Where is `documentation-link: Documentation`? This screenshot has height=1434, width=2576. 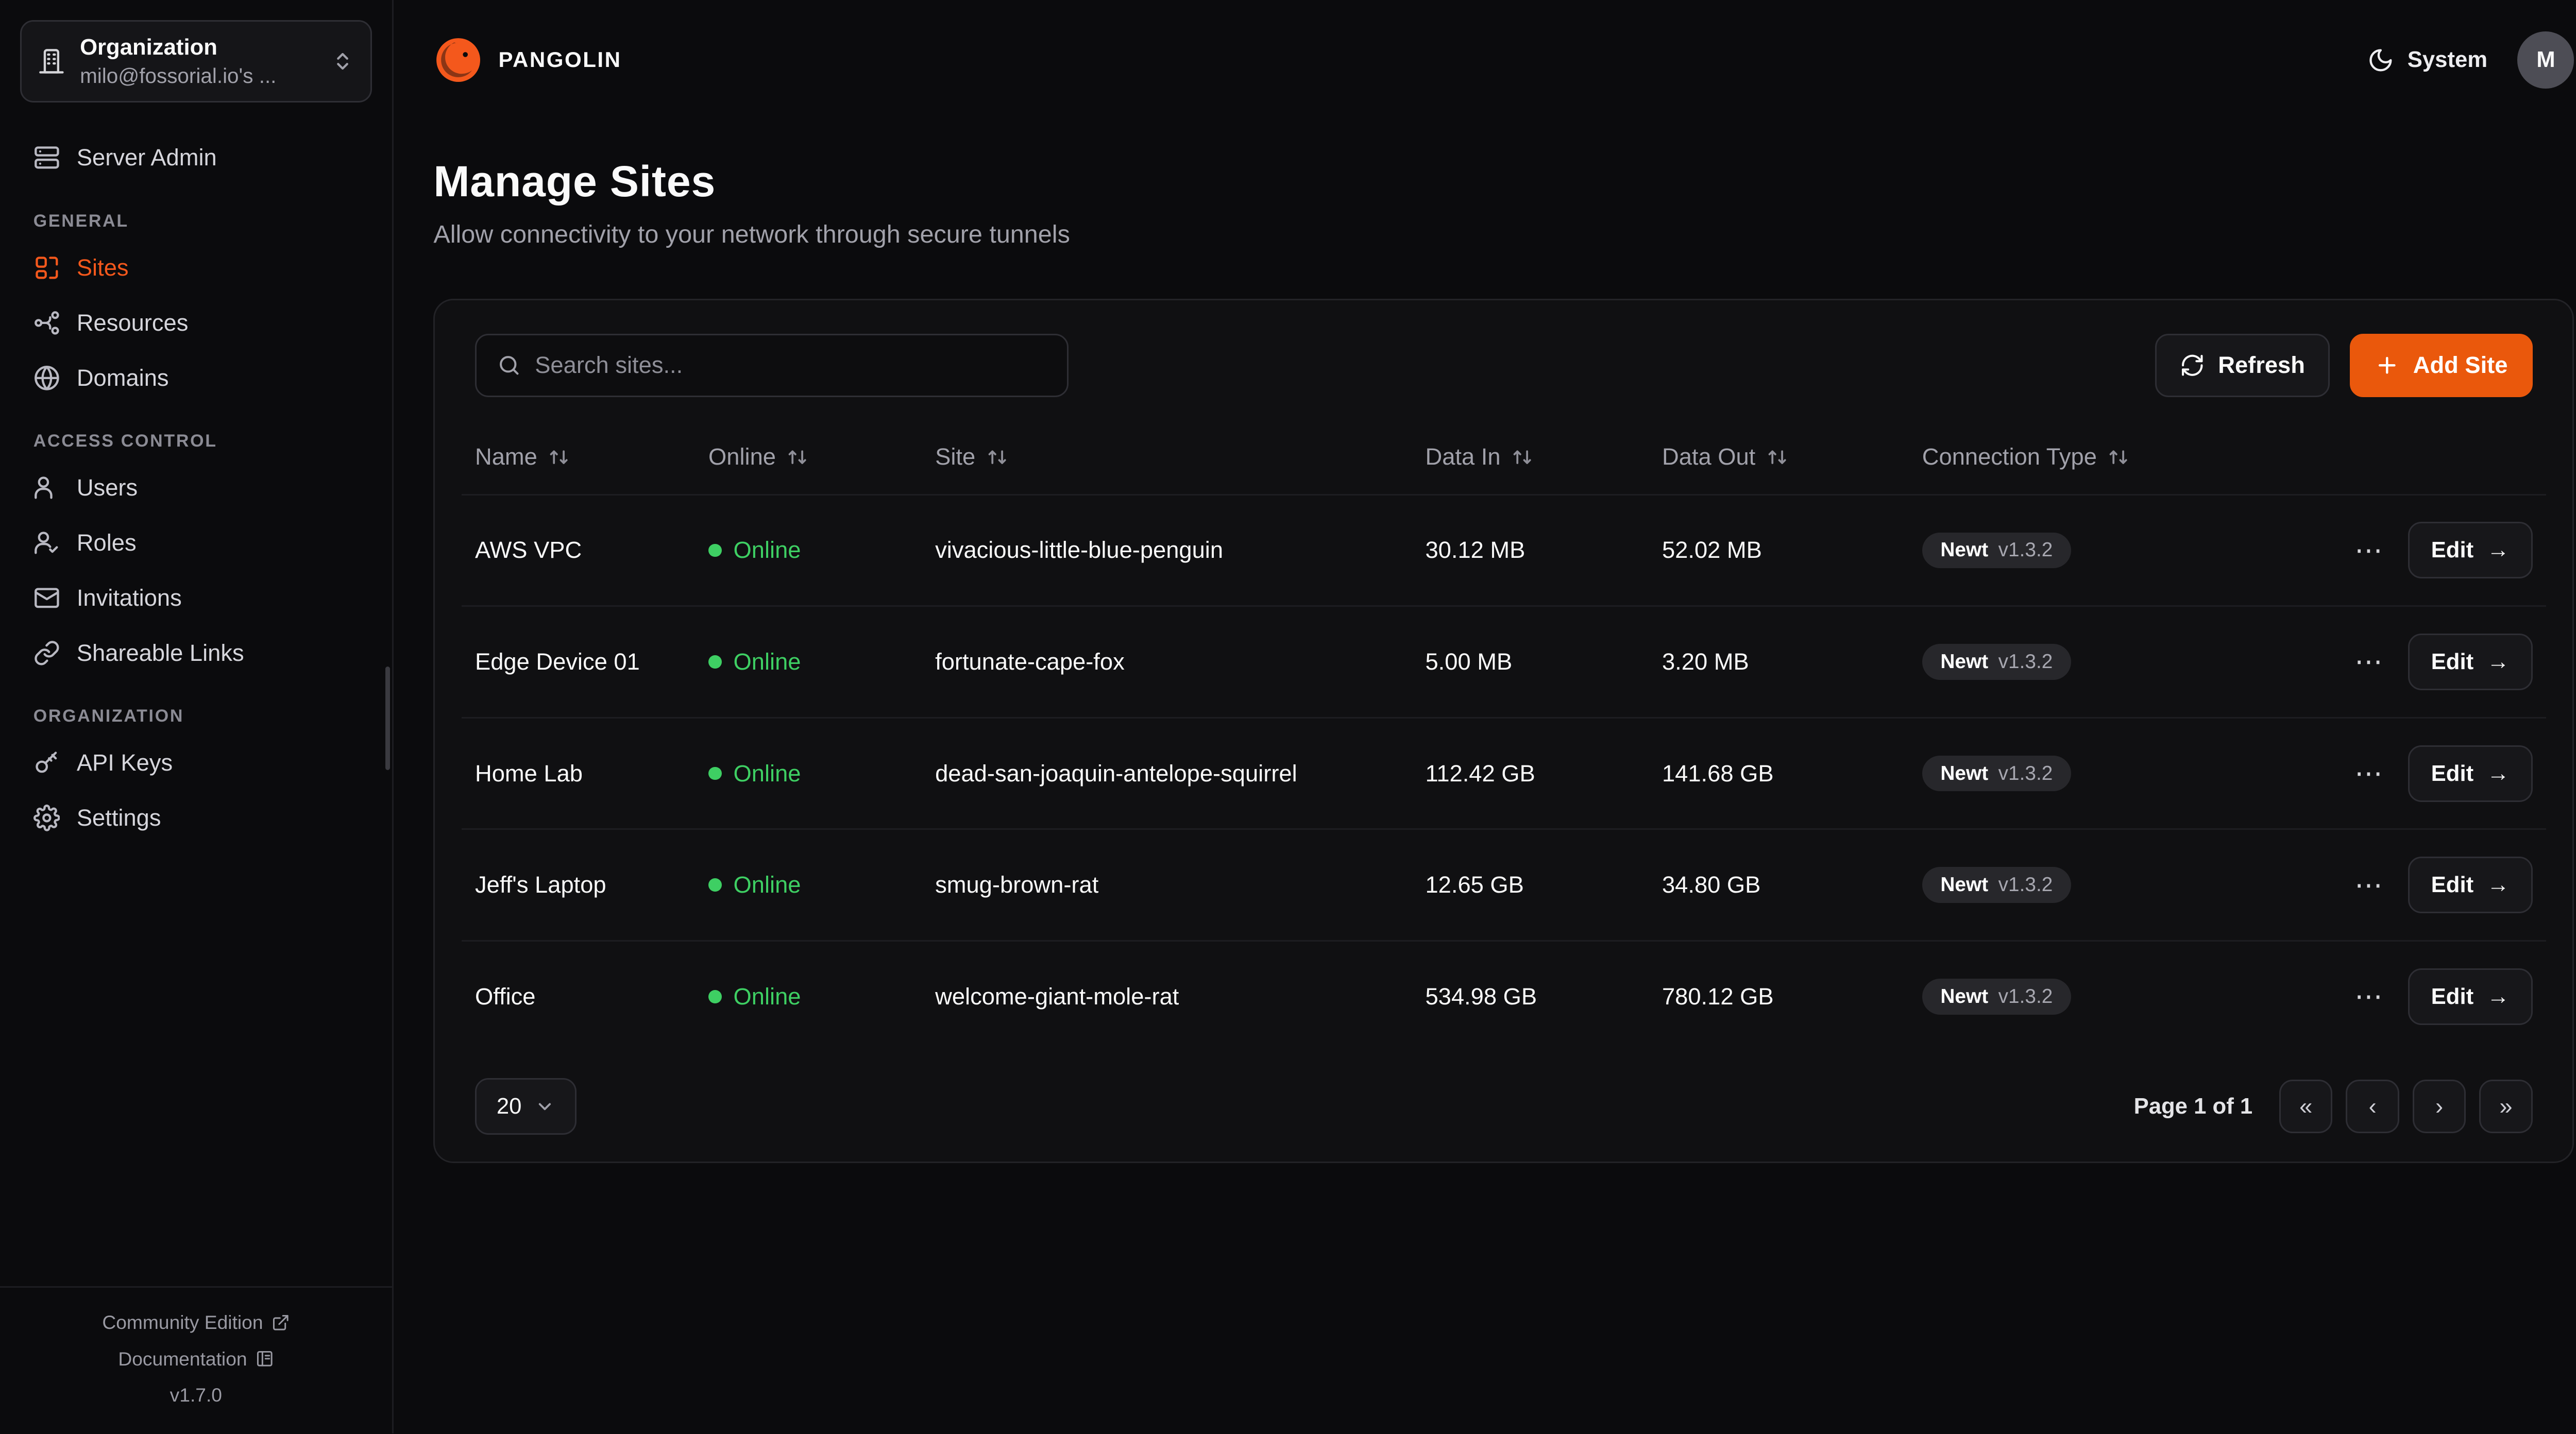 documentation-link: Documentation is located at coordinates (196, 1359).